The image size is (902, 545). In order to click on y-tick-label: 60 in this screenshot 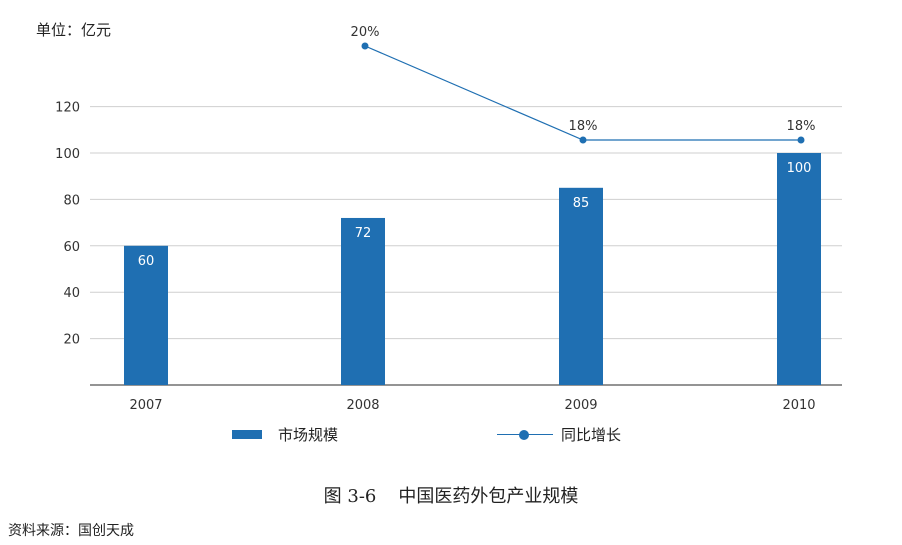, I will do `click(71, 247)`.